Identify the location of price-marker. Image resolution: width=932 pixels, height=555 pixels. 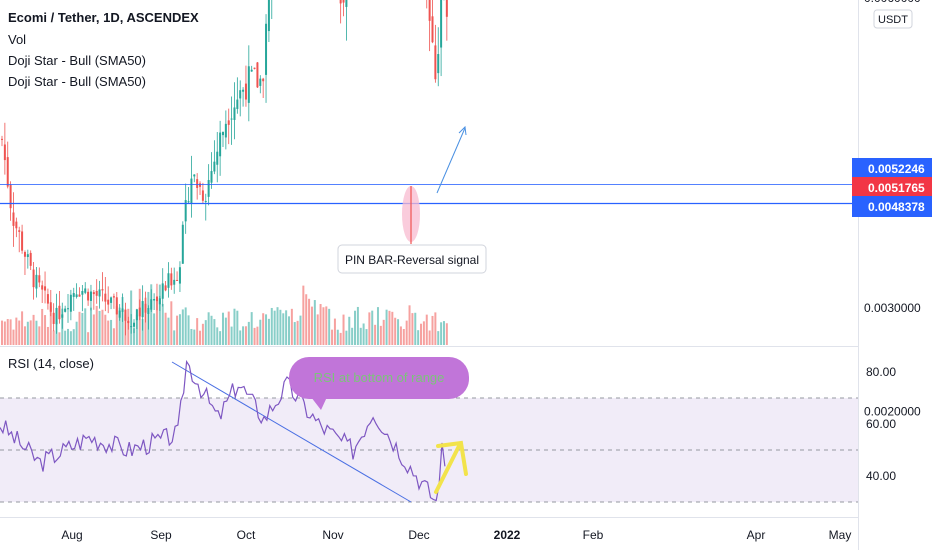
(892, 168).